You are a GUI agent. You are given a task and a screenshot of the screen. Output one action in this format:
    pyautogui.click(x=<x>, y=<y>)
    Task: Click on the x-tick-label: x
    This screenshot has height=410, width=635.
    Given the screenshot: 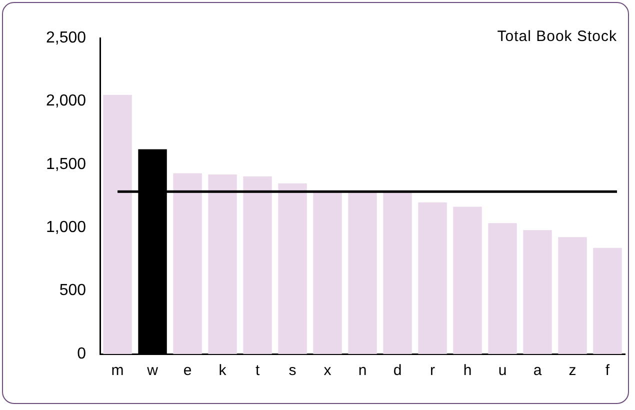 What is the action you would take?
    pyautogui.click(x=328, y=371)
    